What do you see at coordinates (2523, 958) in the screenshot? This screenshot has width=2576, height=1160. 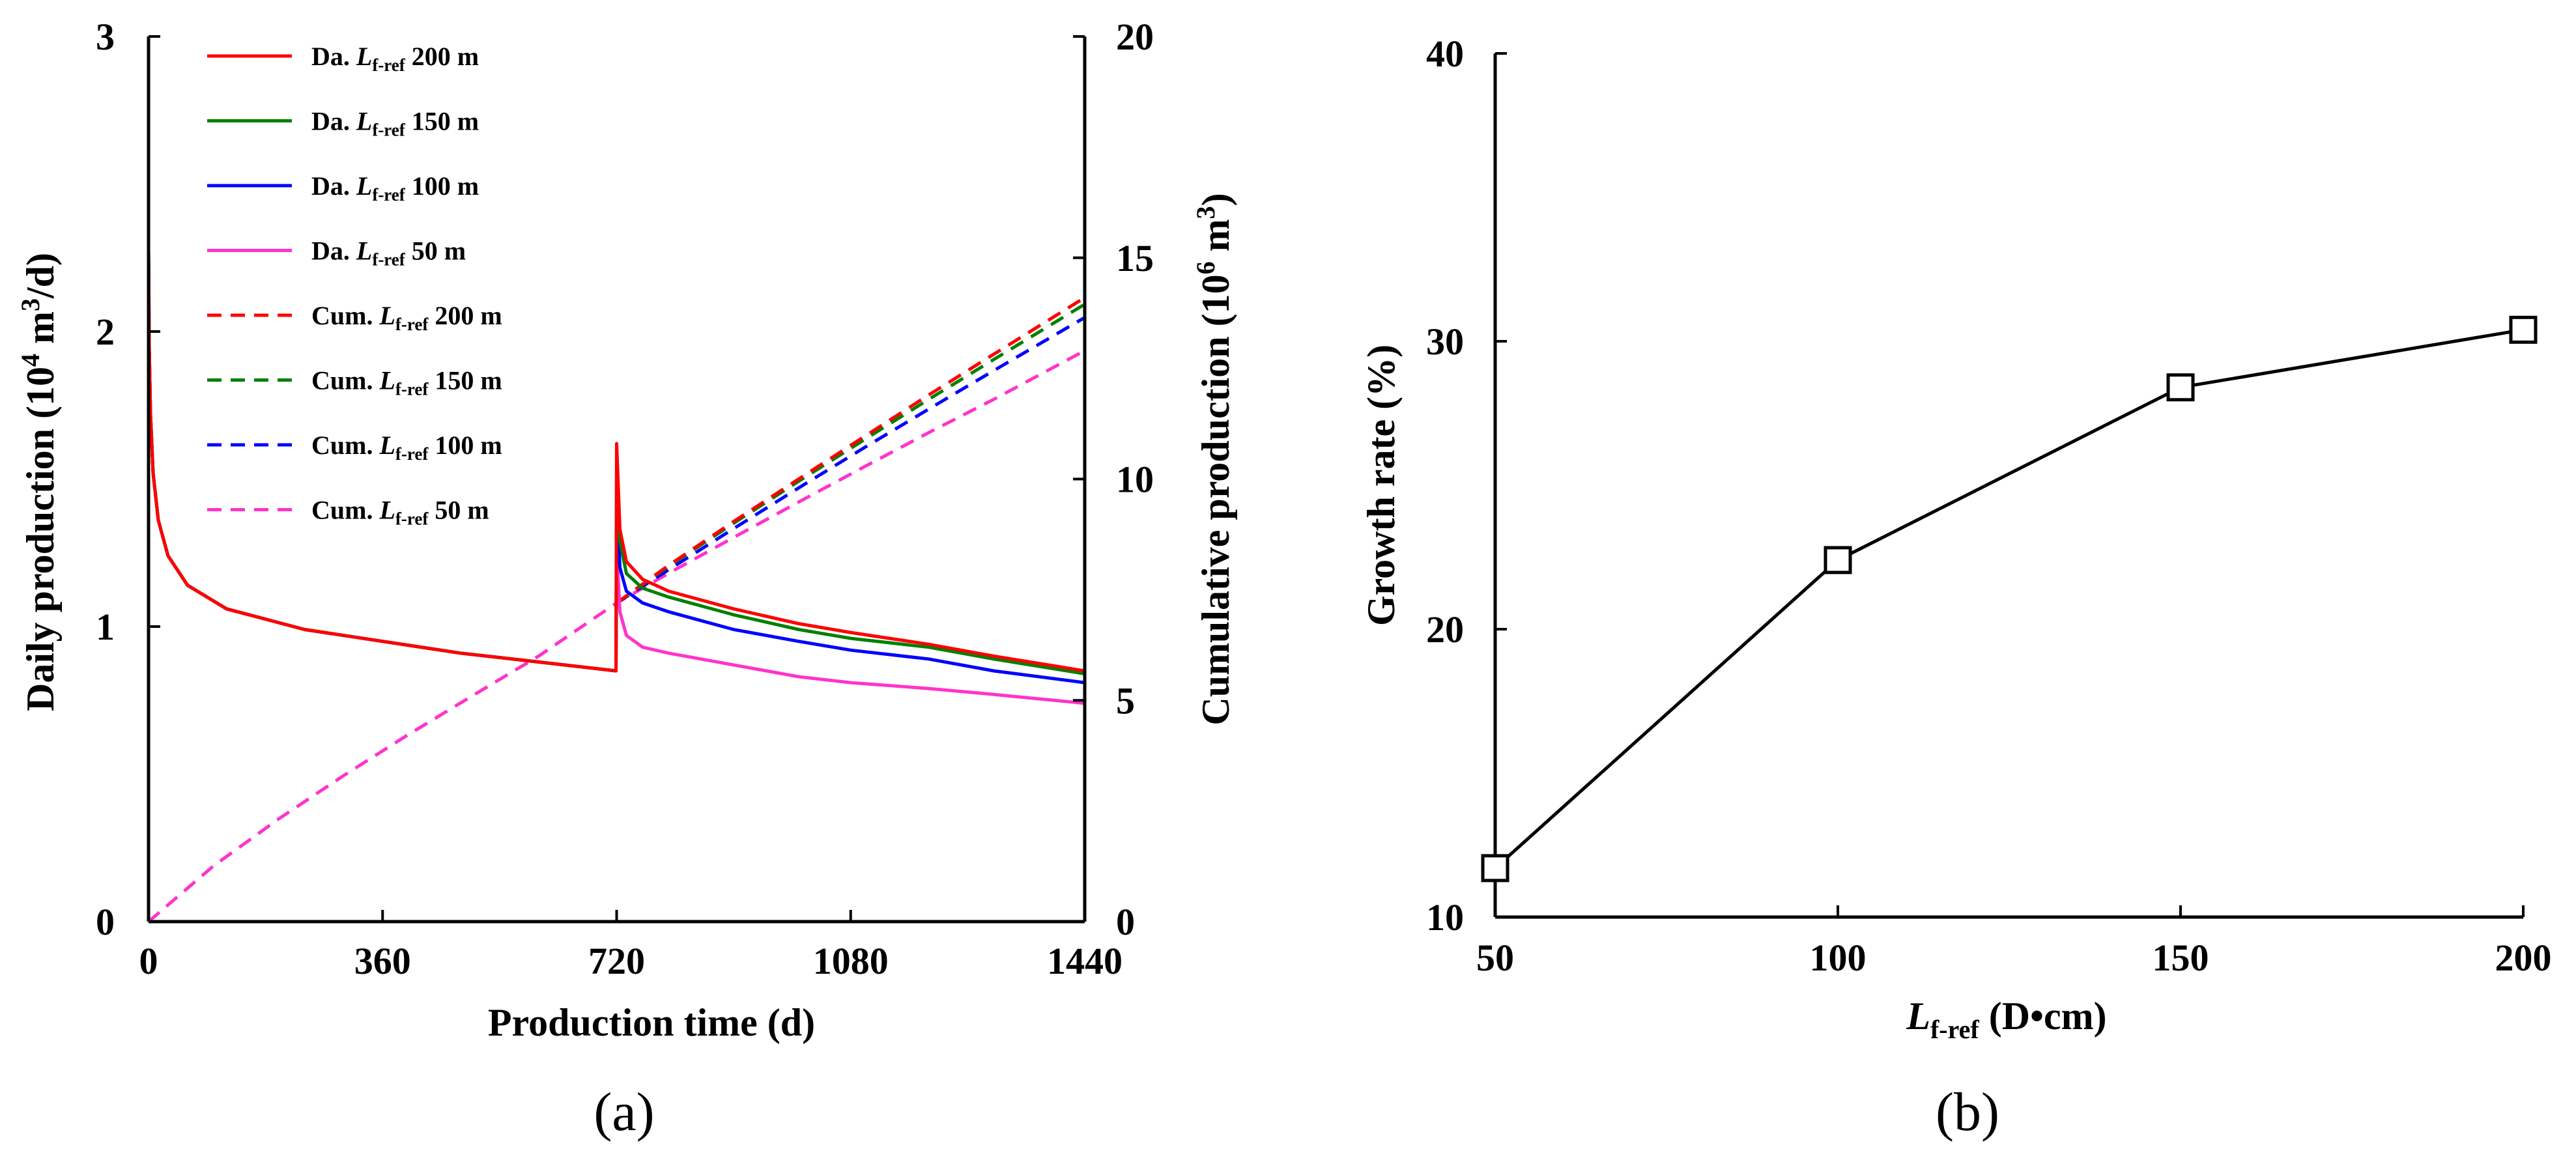 I see `panel-b-x-tick-label: 200` at bounding box center [2523, 958].